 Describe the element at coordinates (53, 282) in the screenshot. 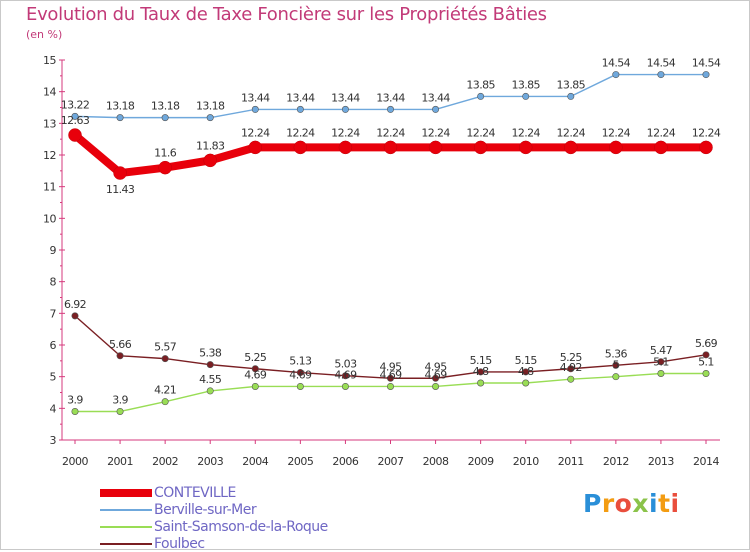

I see `y-tick-label: 8` at that location.